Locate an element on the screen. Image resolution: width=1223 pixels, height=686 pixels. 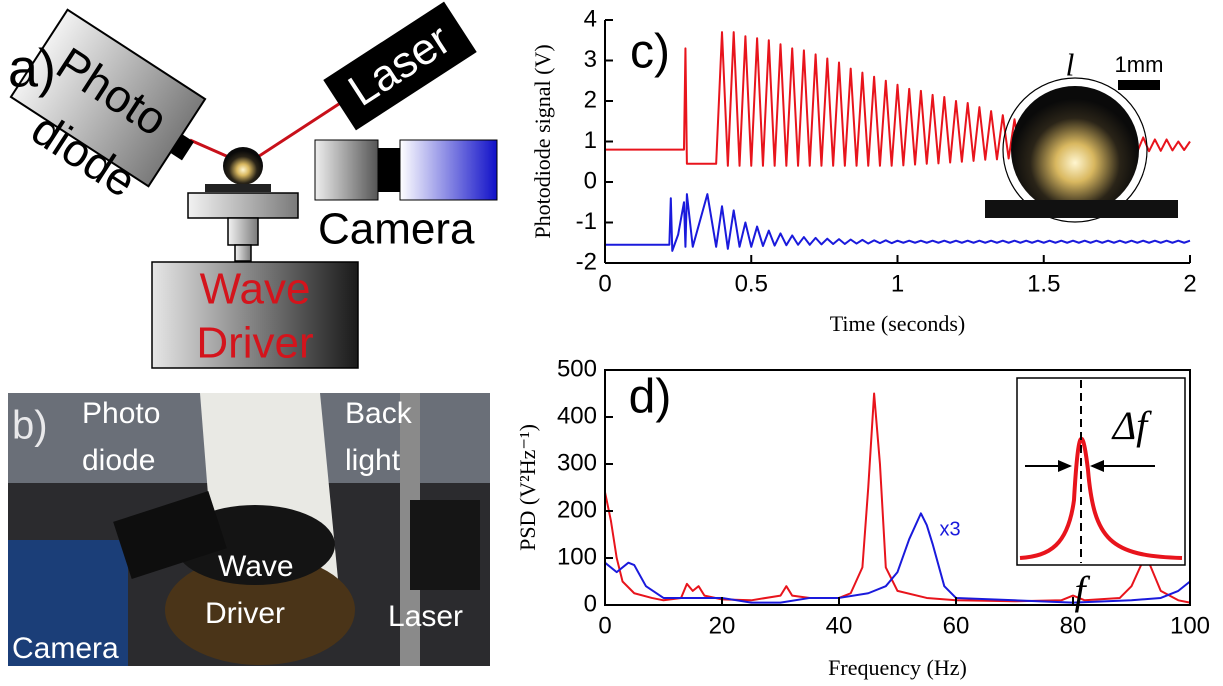
x-tick-label: 1 is located at coordinates (897, 283).